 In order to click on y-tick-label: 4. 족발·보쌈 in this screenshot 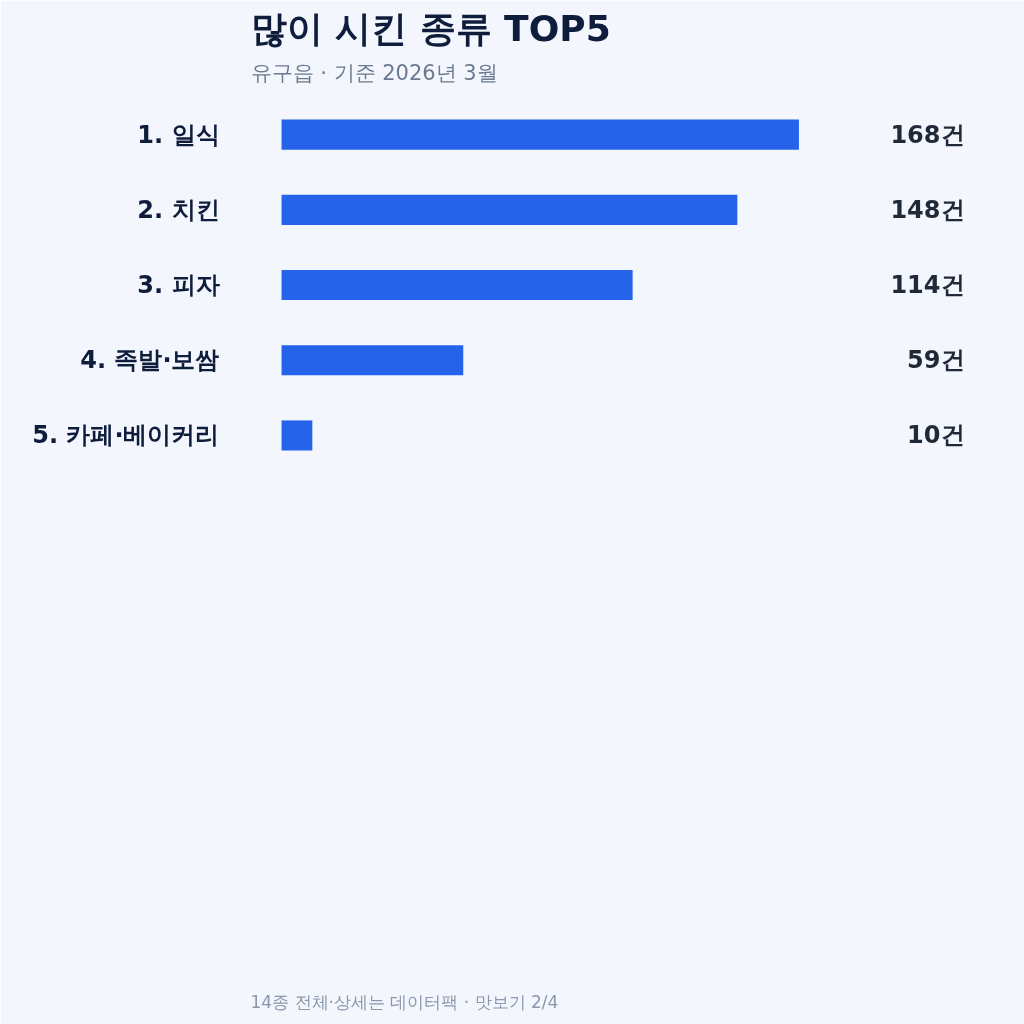, I will do `click(150, 360)`.